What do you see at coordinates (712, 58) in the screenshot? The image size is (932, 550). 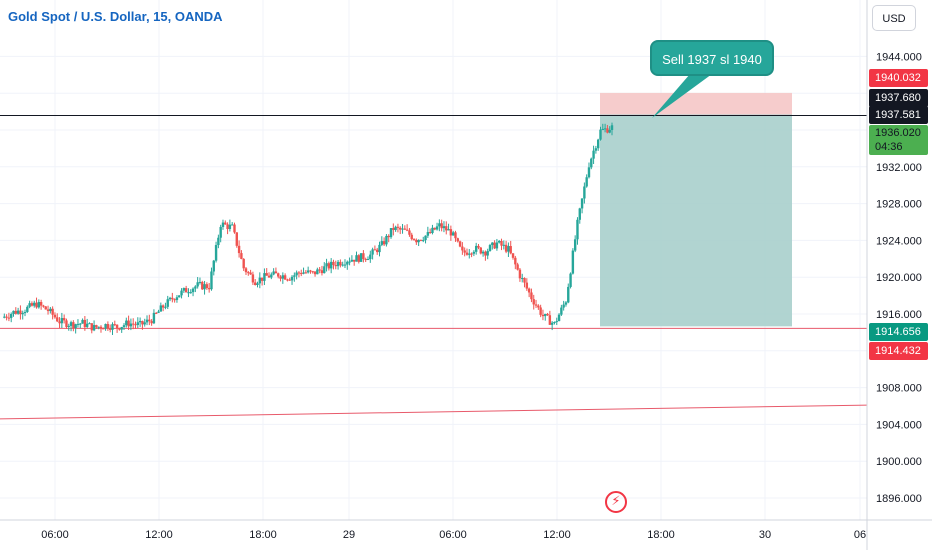 I see `trade-callout: Sell 1937 sl 1940` at bounding box center [712, 58].